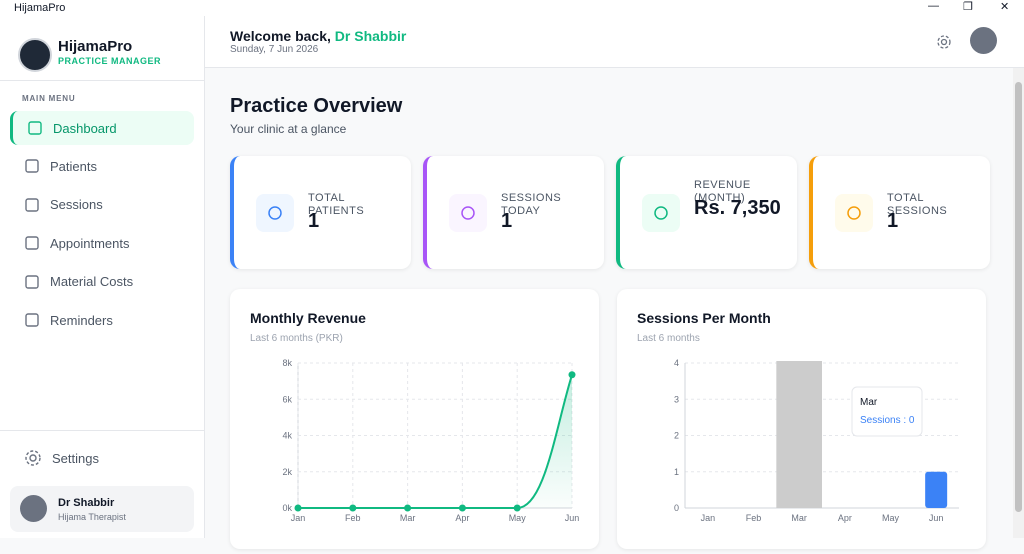 Image resolution: width=1024 pixels, height=554 pixels. Describe the element at coordinates (737, 208) in the screenshot. I see `stat-value: Rs. 7,350` at that location.